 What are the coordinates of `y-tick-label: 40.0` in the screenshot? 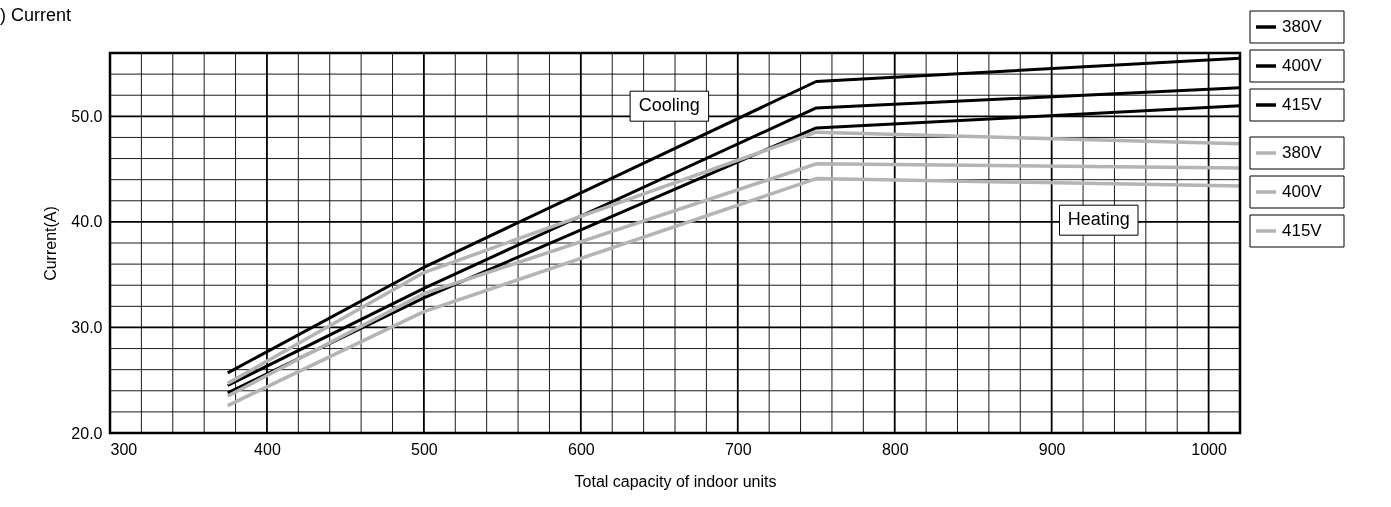 It's located at (87, 222).